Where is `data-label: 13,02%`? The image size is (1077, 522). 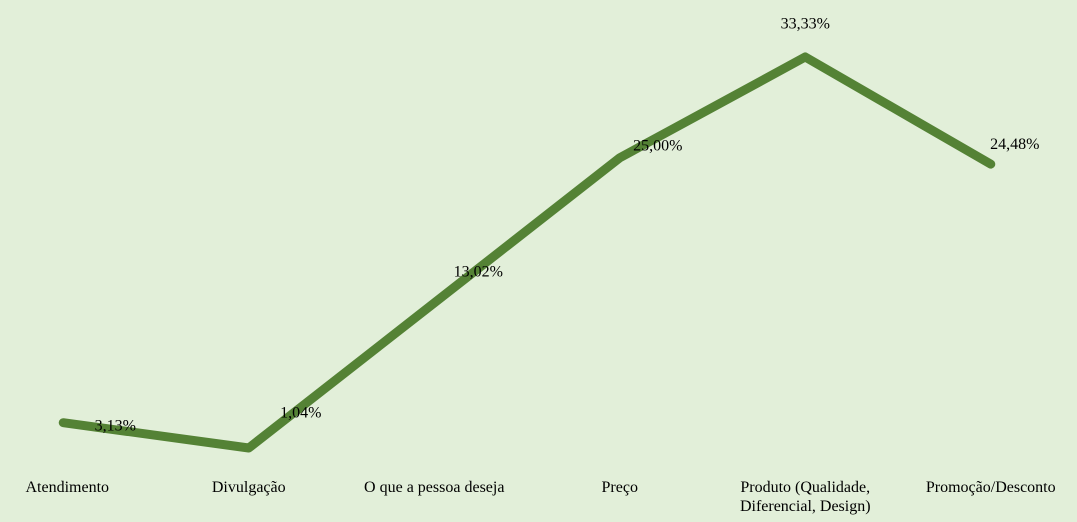
data-label: 13,02% is located at coordinates (478, 272).